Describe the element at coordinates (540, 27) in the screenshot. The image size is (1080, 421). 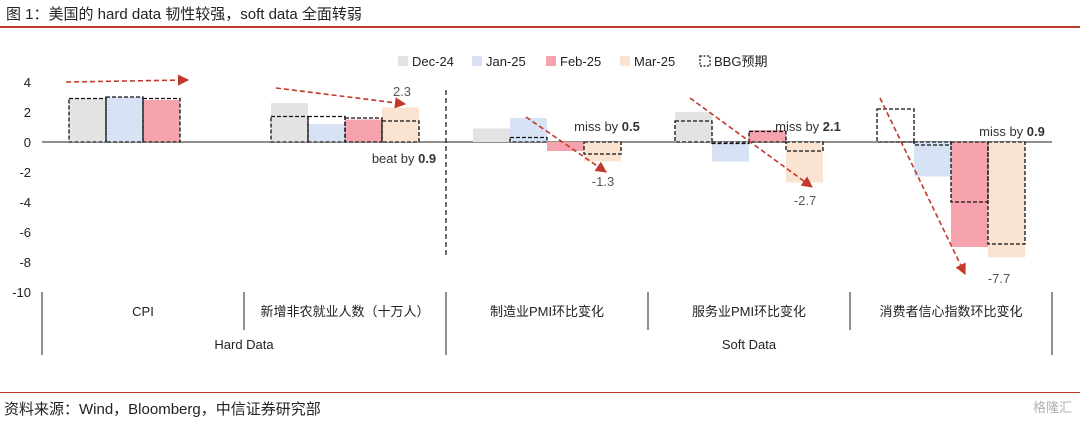
I see `top-rule` at that location.